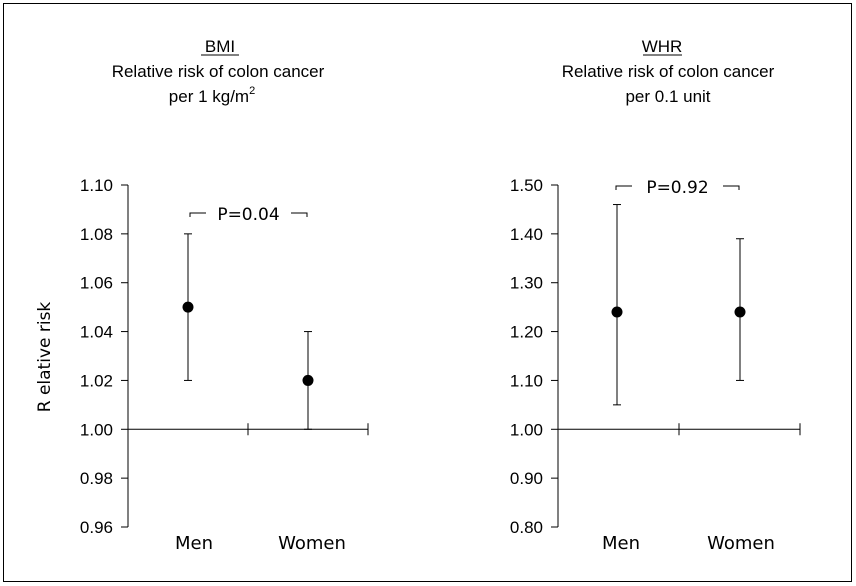 The height and width of the screenshot is (586, 856). Describe the element at coordinates (96, 380) in the screenshot. I see `bmi-y-tick-label: 1.02` at that location.